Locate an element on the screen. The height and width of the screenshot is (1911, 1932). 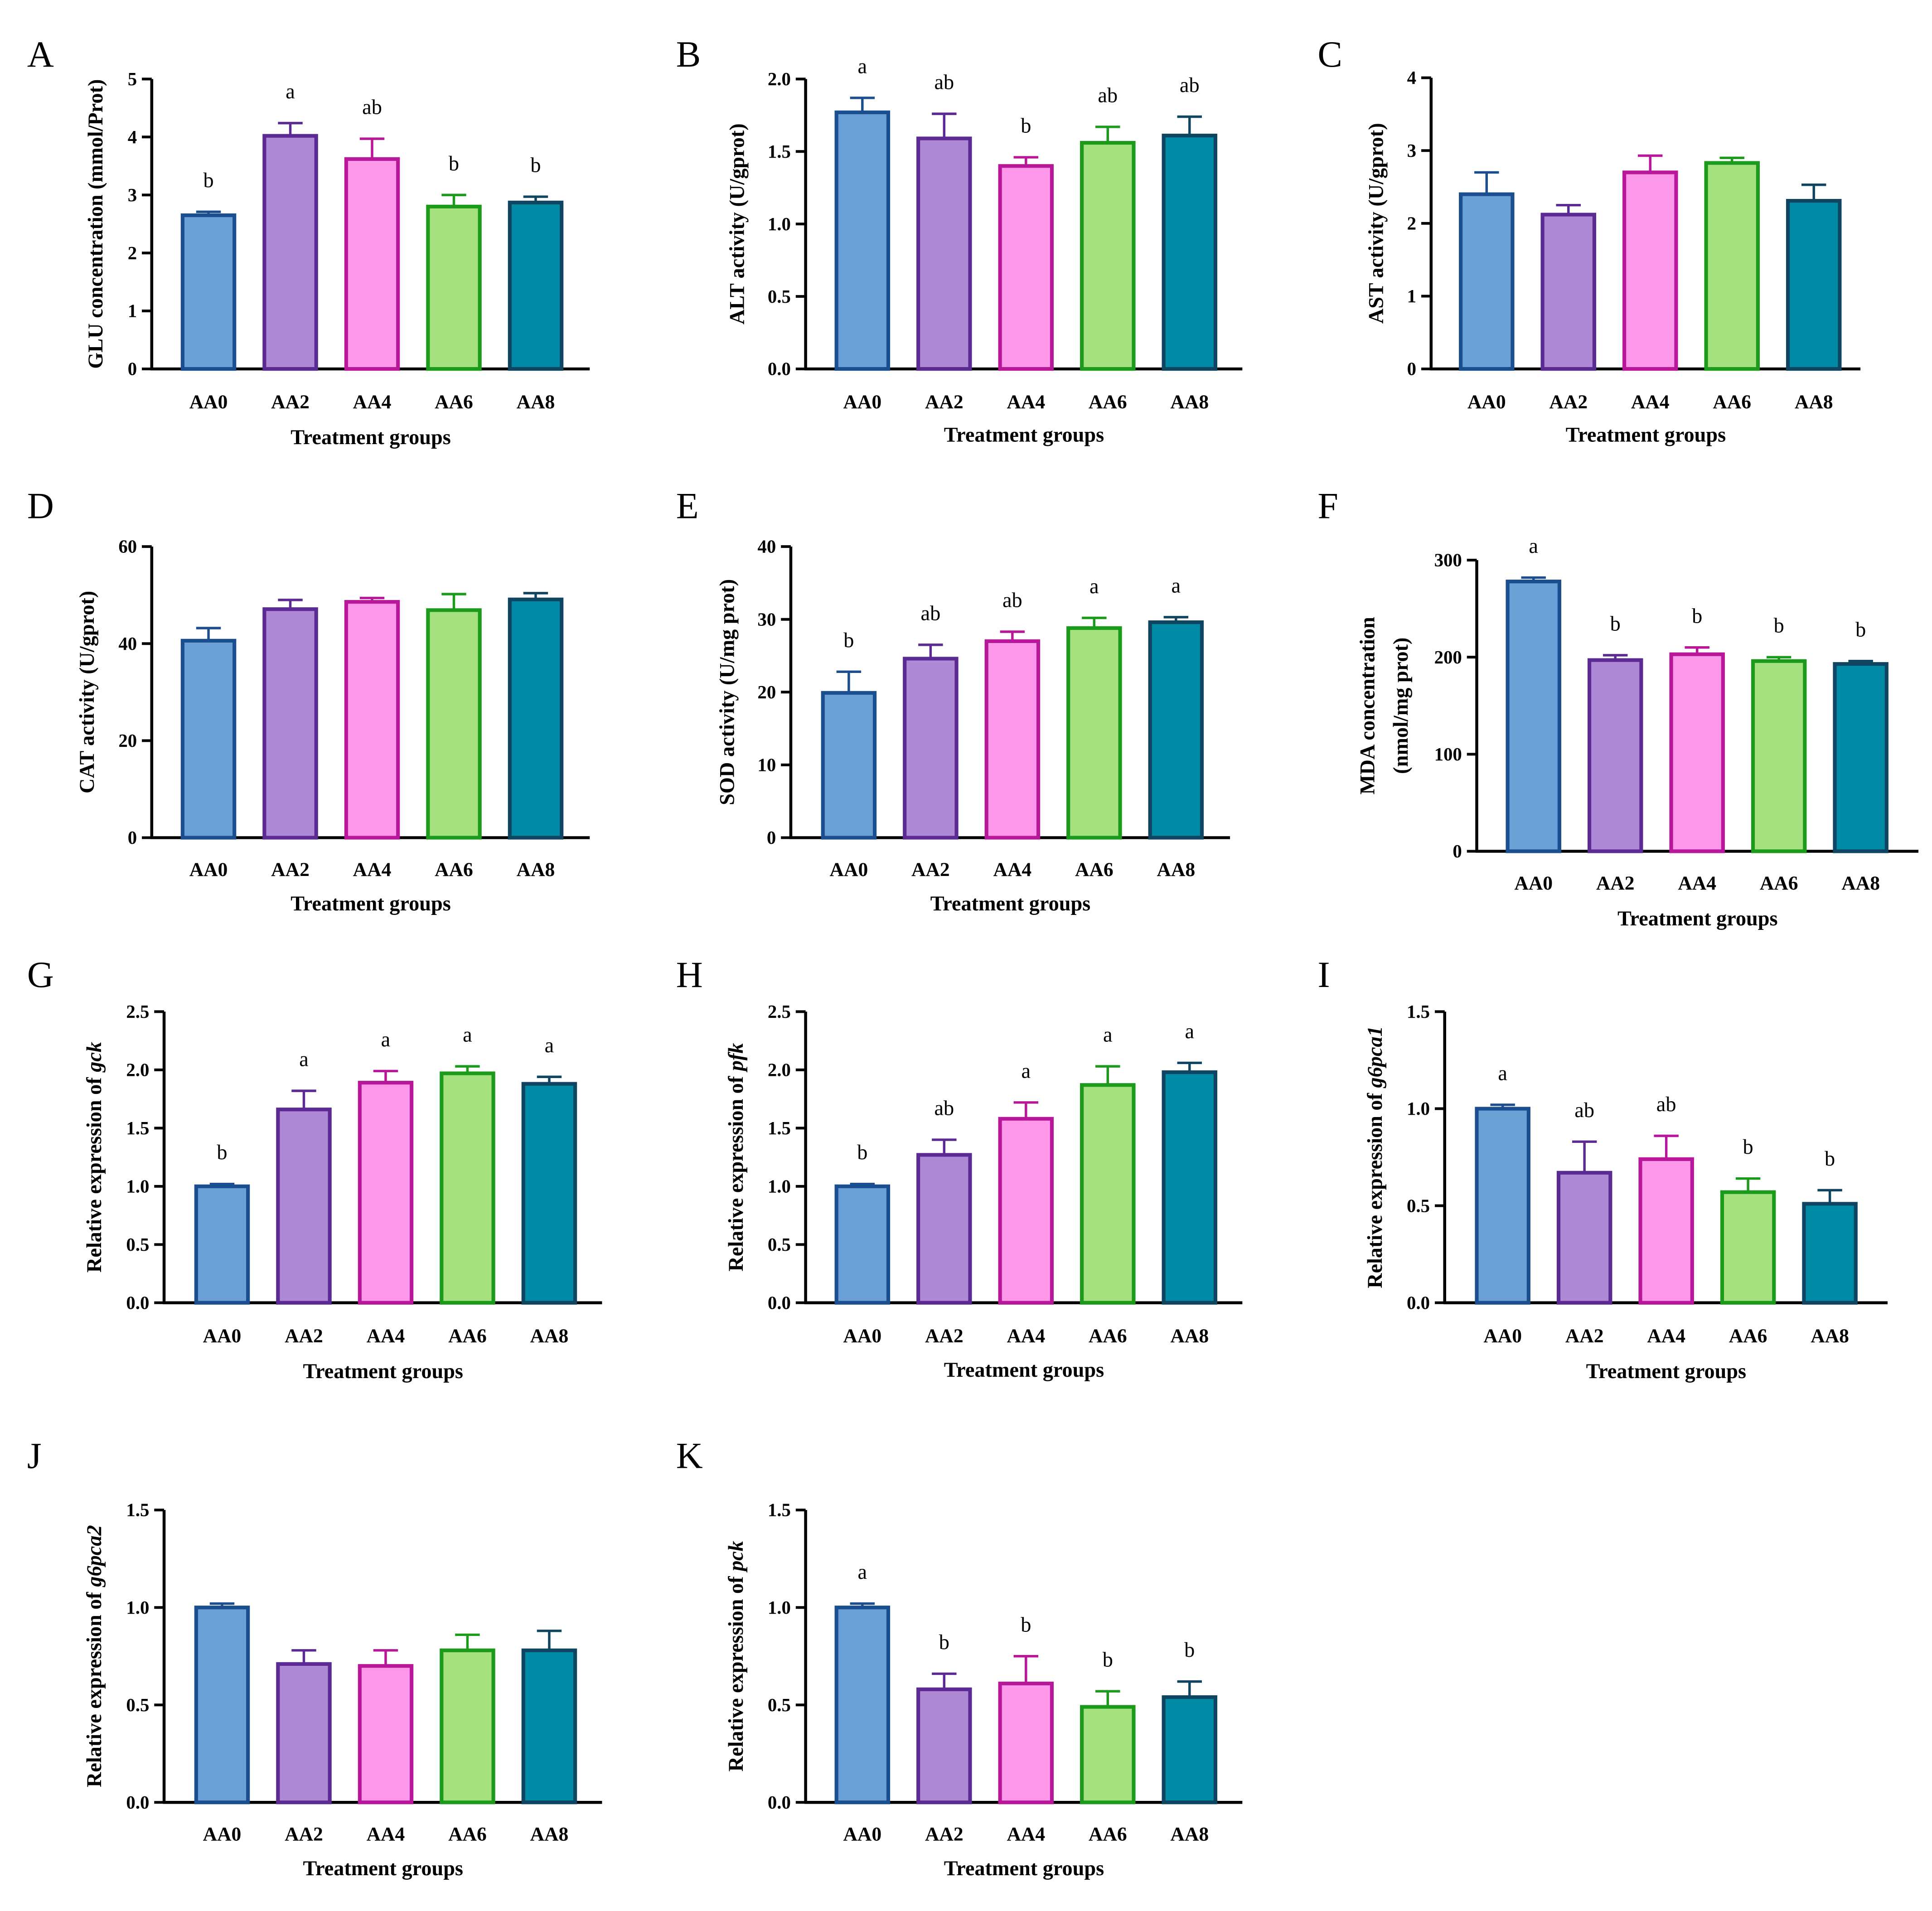
y-tick-label: 100 is located at coordinates (1448, 754).